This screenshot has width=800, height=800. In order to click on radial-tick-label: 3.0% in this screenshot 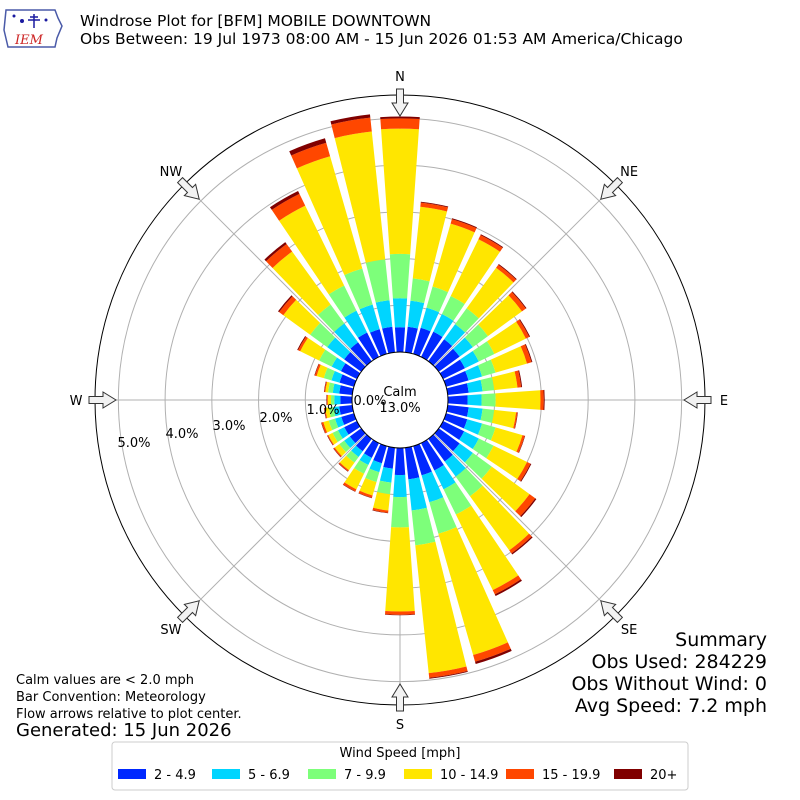, I will do `click(228, 426)`.